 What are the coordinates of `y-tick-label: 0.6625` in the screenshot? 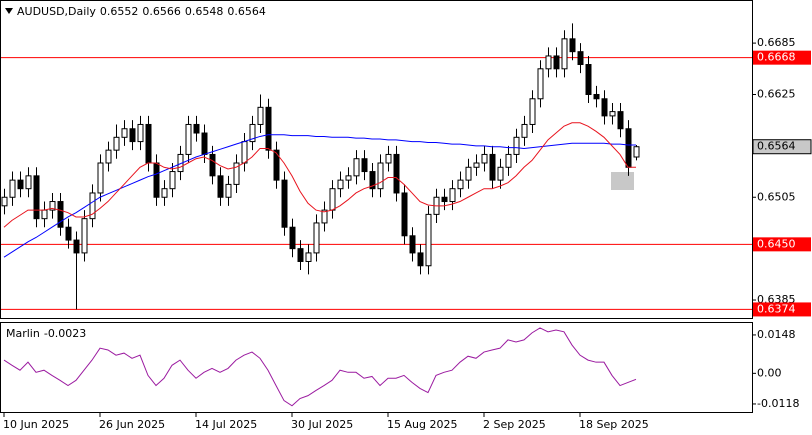 It's located at (776, 93).